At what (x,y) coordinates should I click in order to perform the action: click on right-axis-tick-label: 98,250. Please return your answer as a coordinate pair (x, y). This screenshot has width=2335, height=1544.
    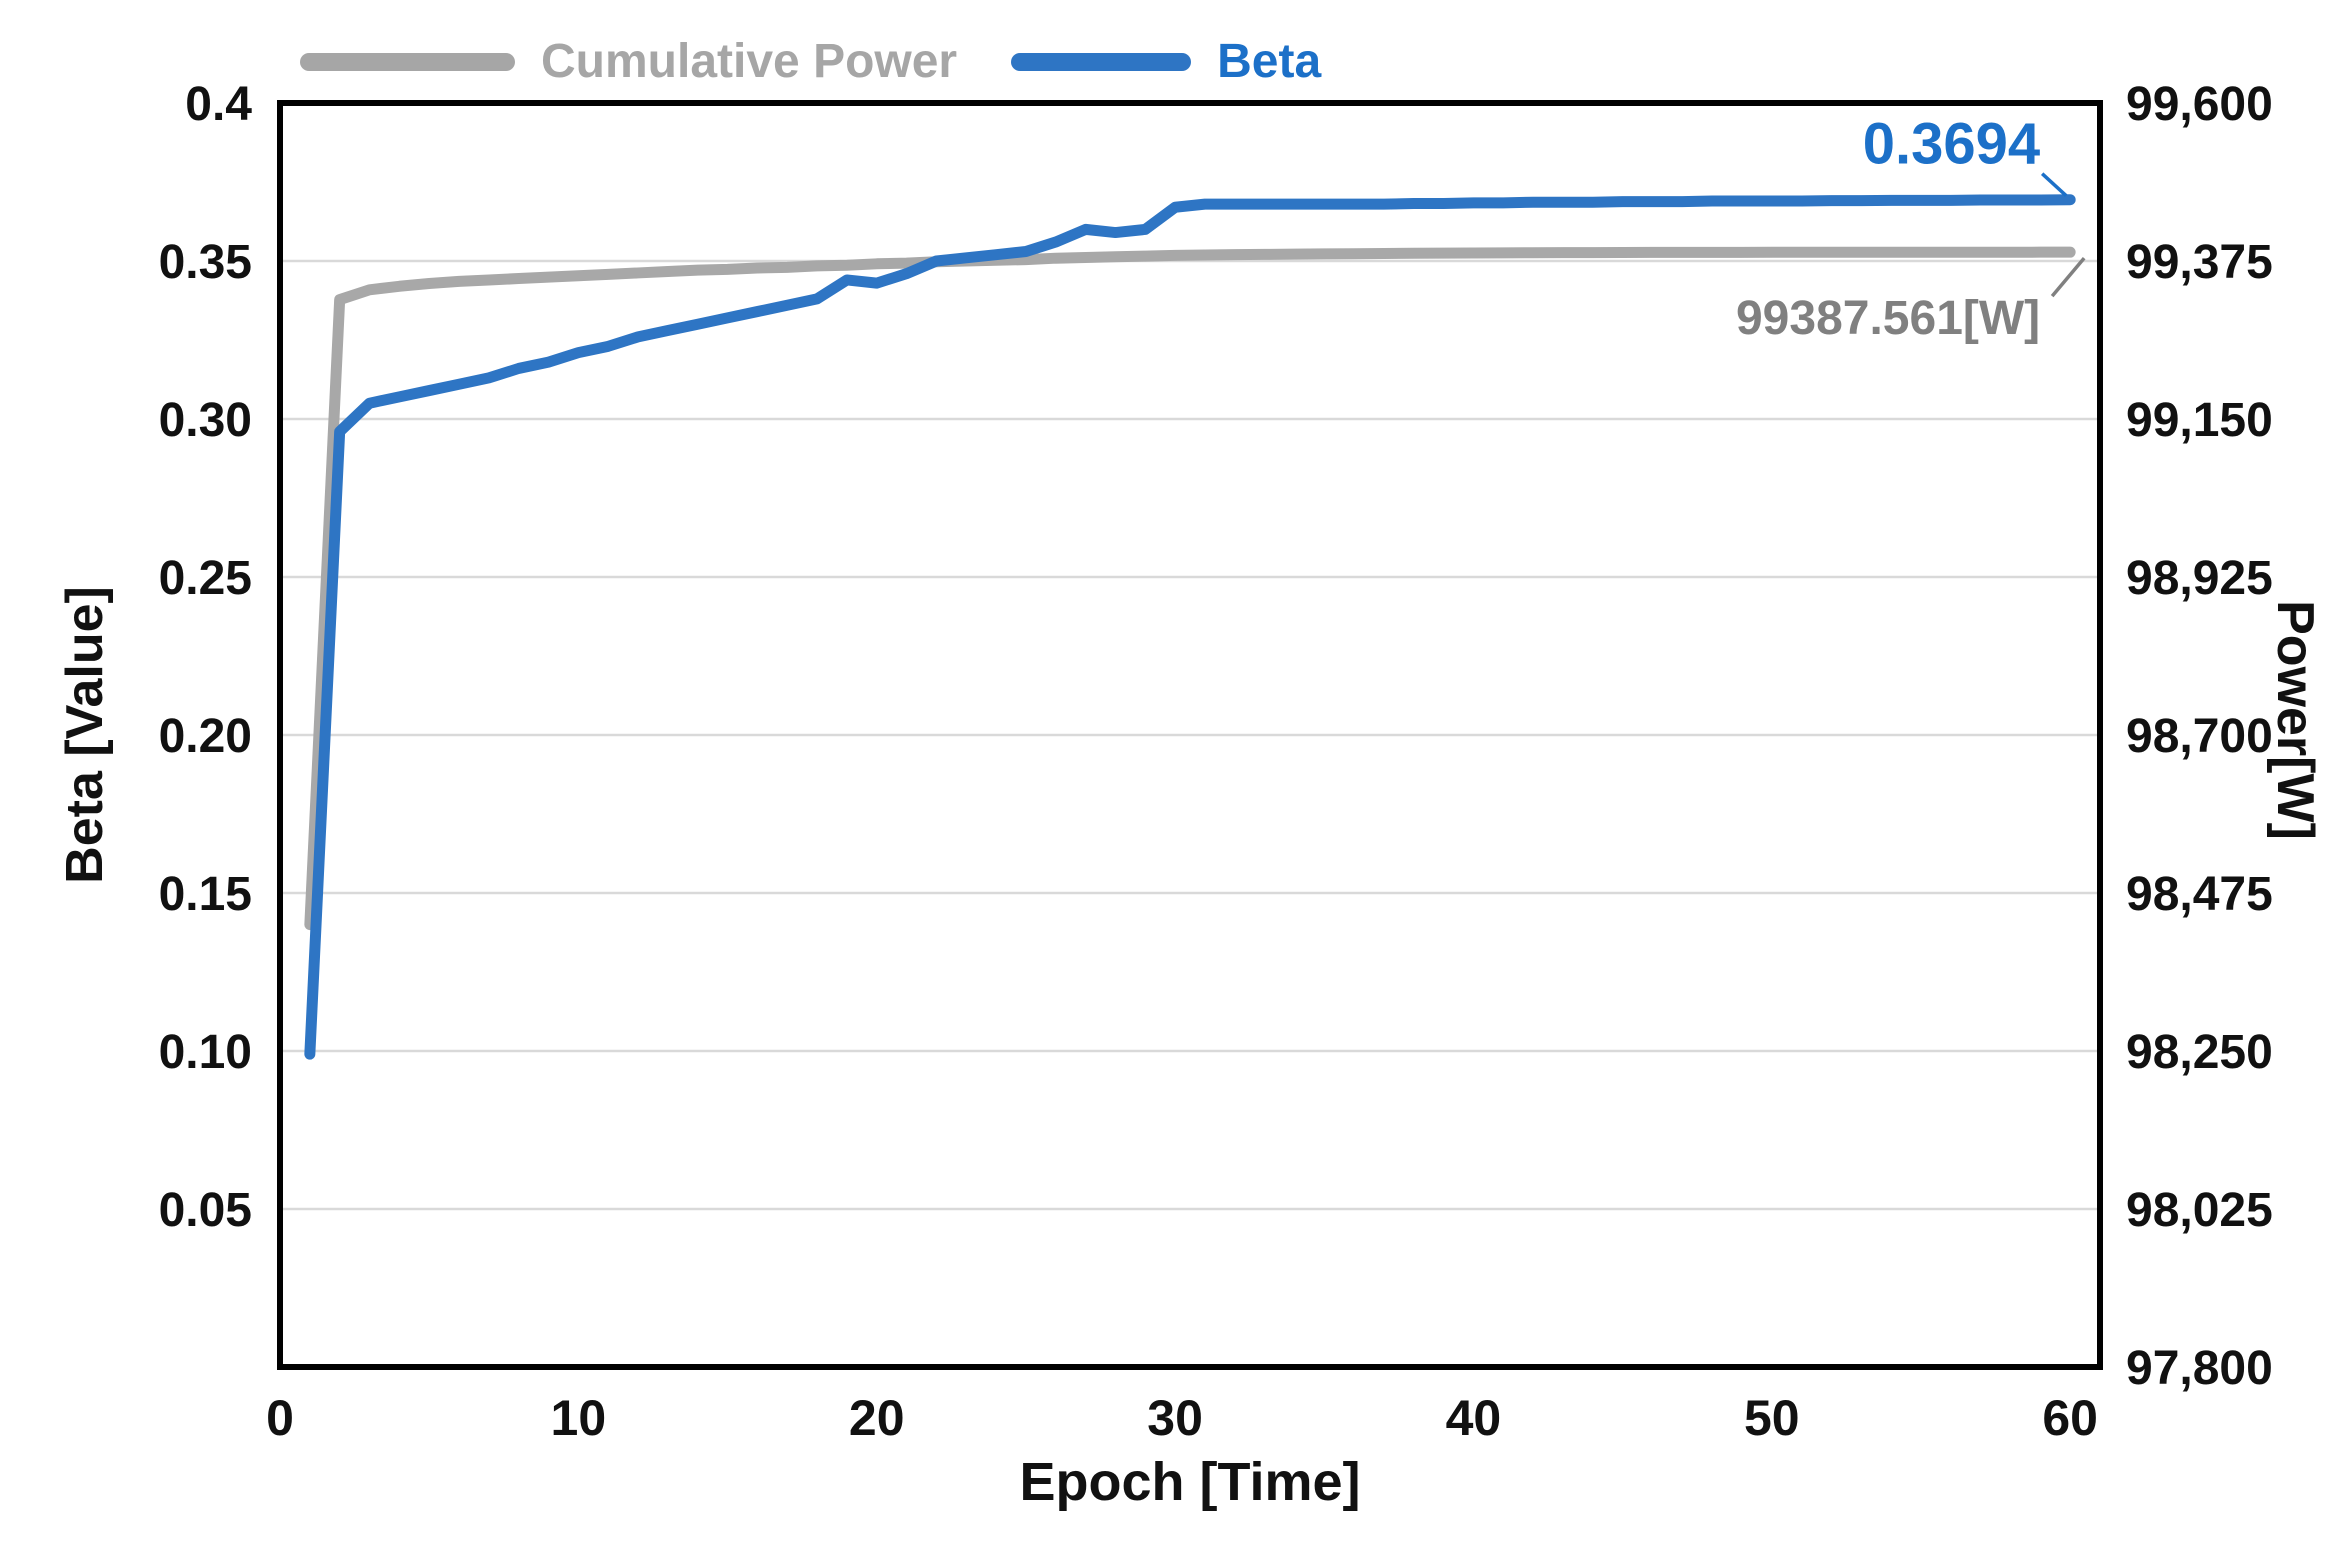
    Looking at the image, I should click on (2199, 1052).